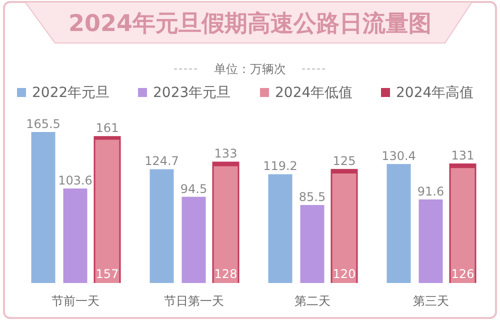  What do you see at coordinates (194, 301) in the screenshot?
I see `x-tick-label: 节日第一天` at bounding box center [194, 301].